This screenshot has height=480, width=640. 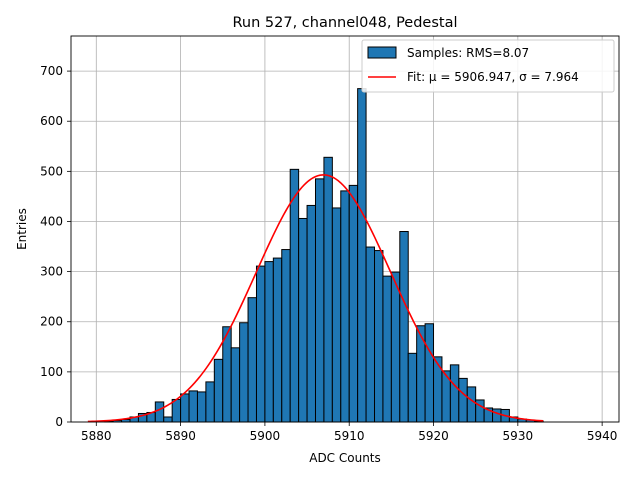 What do you see at coordinates (344, 23) in the screenshot?
I see `chart-title: Run 527, channel048, Pedestal` at bounding box center [344, 23].